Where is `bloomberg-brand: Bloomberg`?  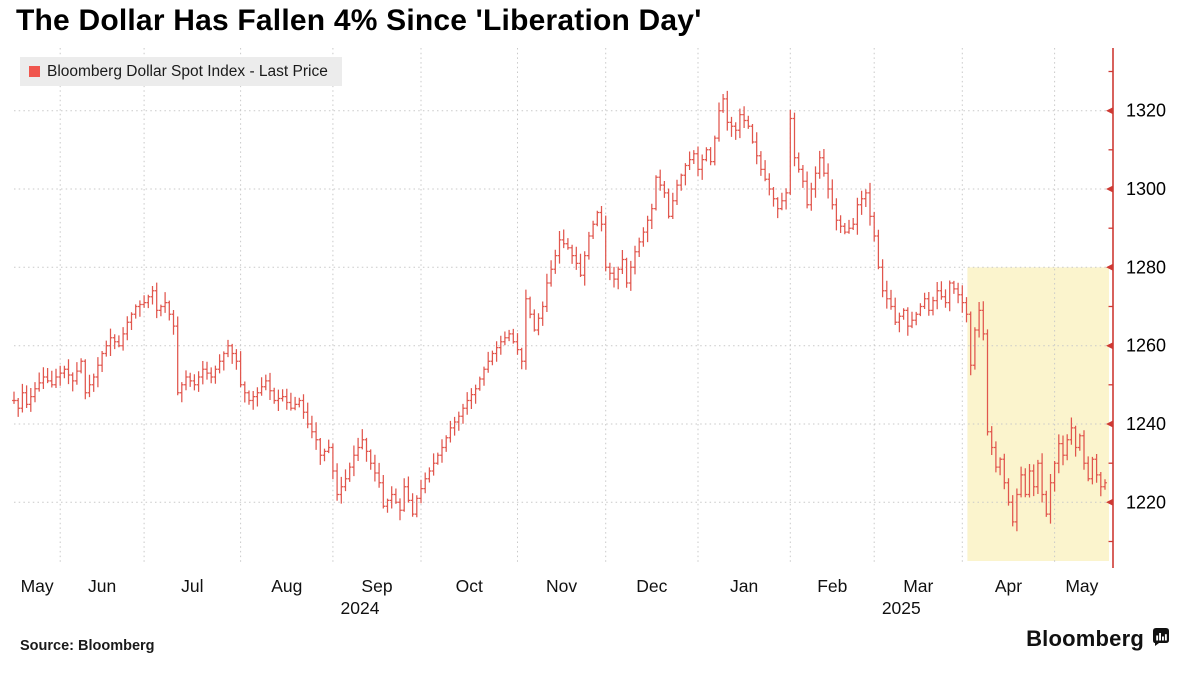 bloomberg-brand: Bloomberg is located at coordinates (1098, 639).